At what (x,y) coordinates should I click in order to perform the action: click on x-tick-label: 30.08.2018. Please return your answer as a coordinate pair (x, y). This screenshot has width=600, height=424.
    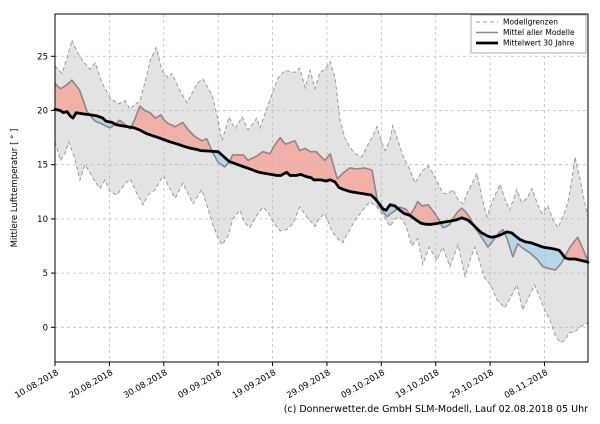
    Looking at the image, I should click on (145, 384).